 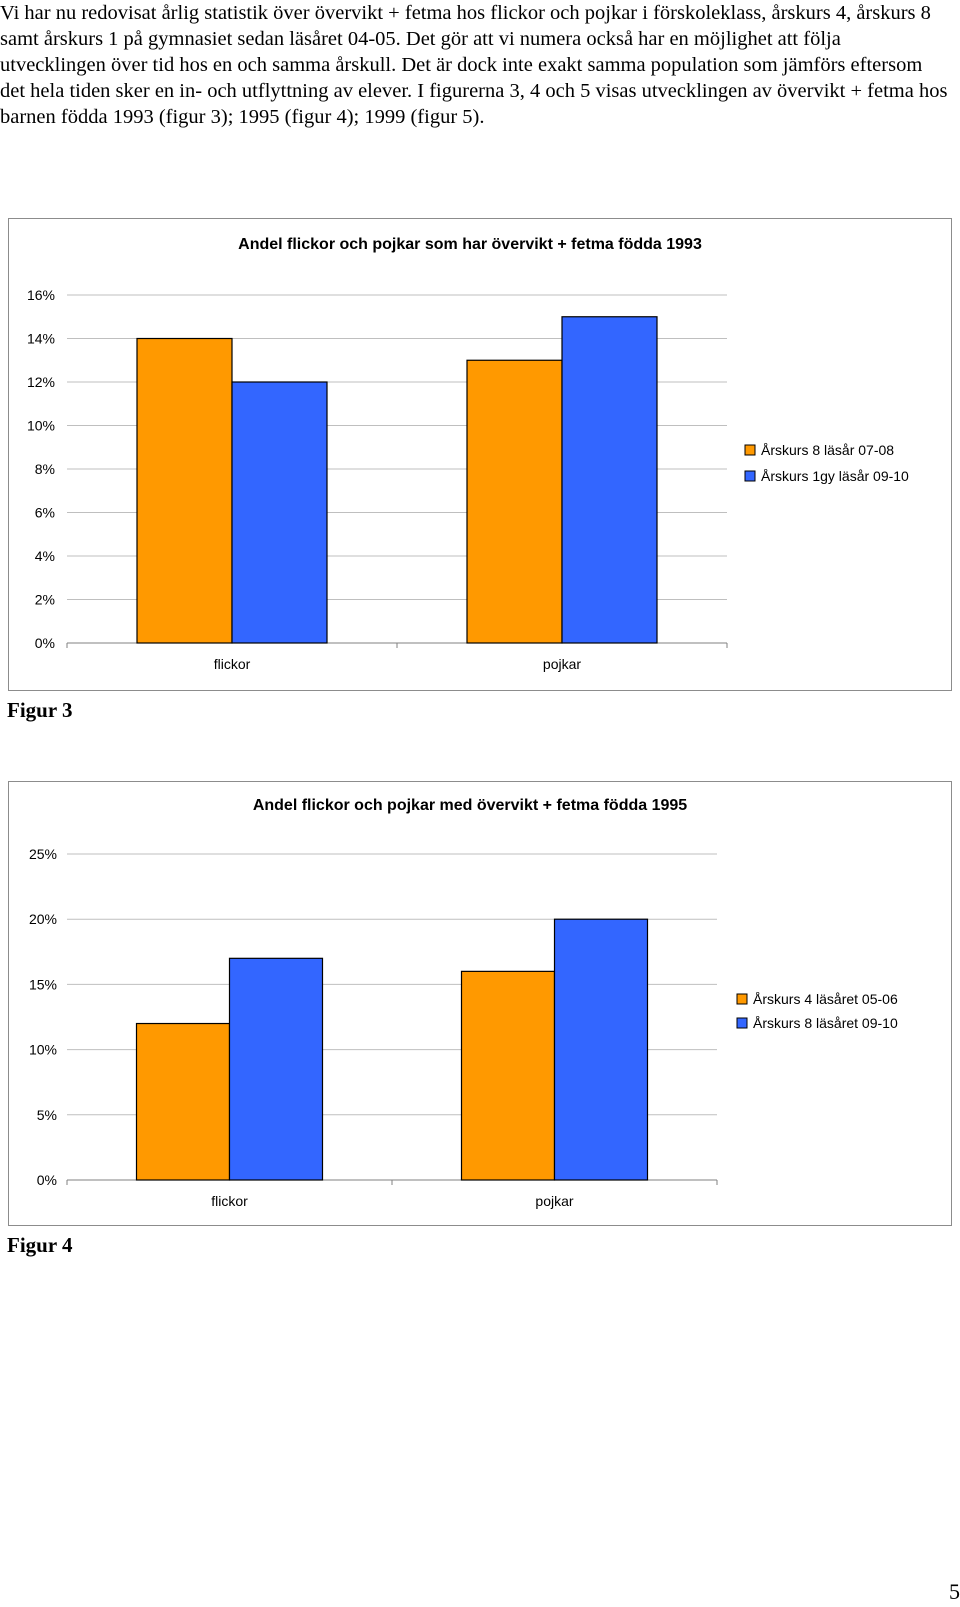 I want to click on y-tick-label: 12%, so click(x=41, y=382).